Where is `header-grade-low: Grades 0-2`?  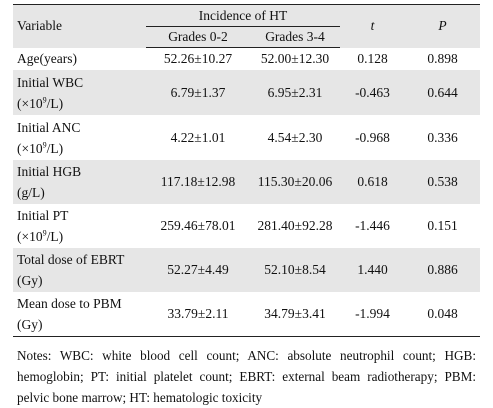 header-grade-low: Grades 0-2 is located at coordinates (198, 37).